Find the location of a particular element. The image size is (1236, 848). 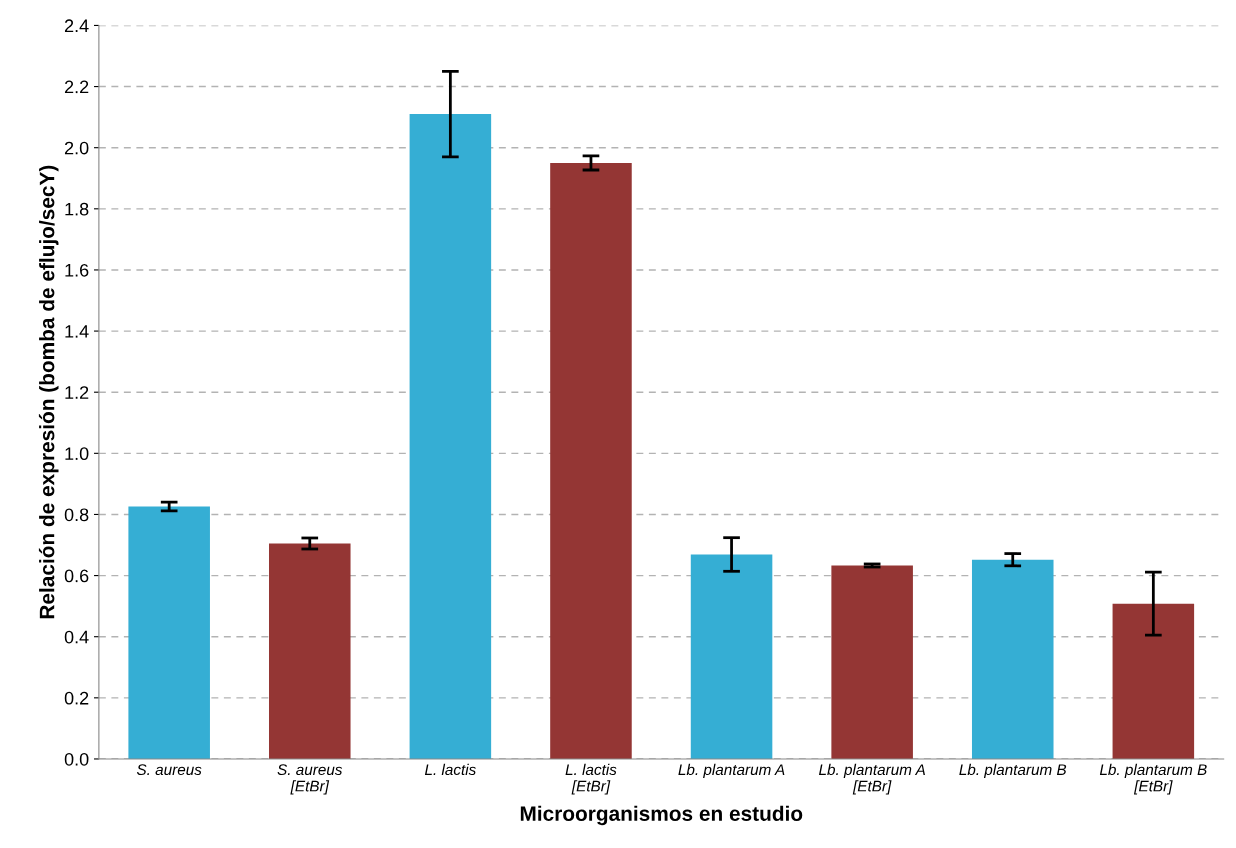

x-tick-label: Lb. plantarum B is located at coordinates (1013, 771).